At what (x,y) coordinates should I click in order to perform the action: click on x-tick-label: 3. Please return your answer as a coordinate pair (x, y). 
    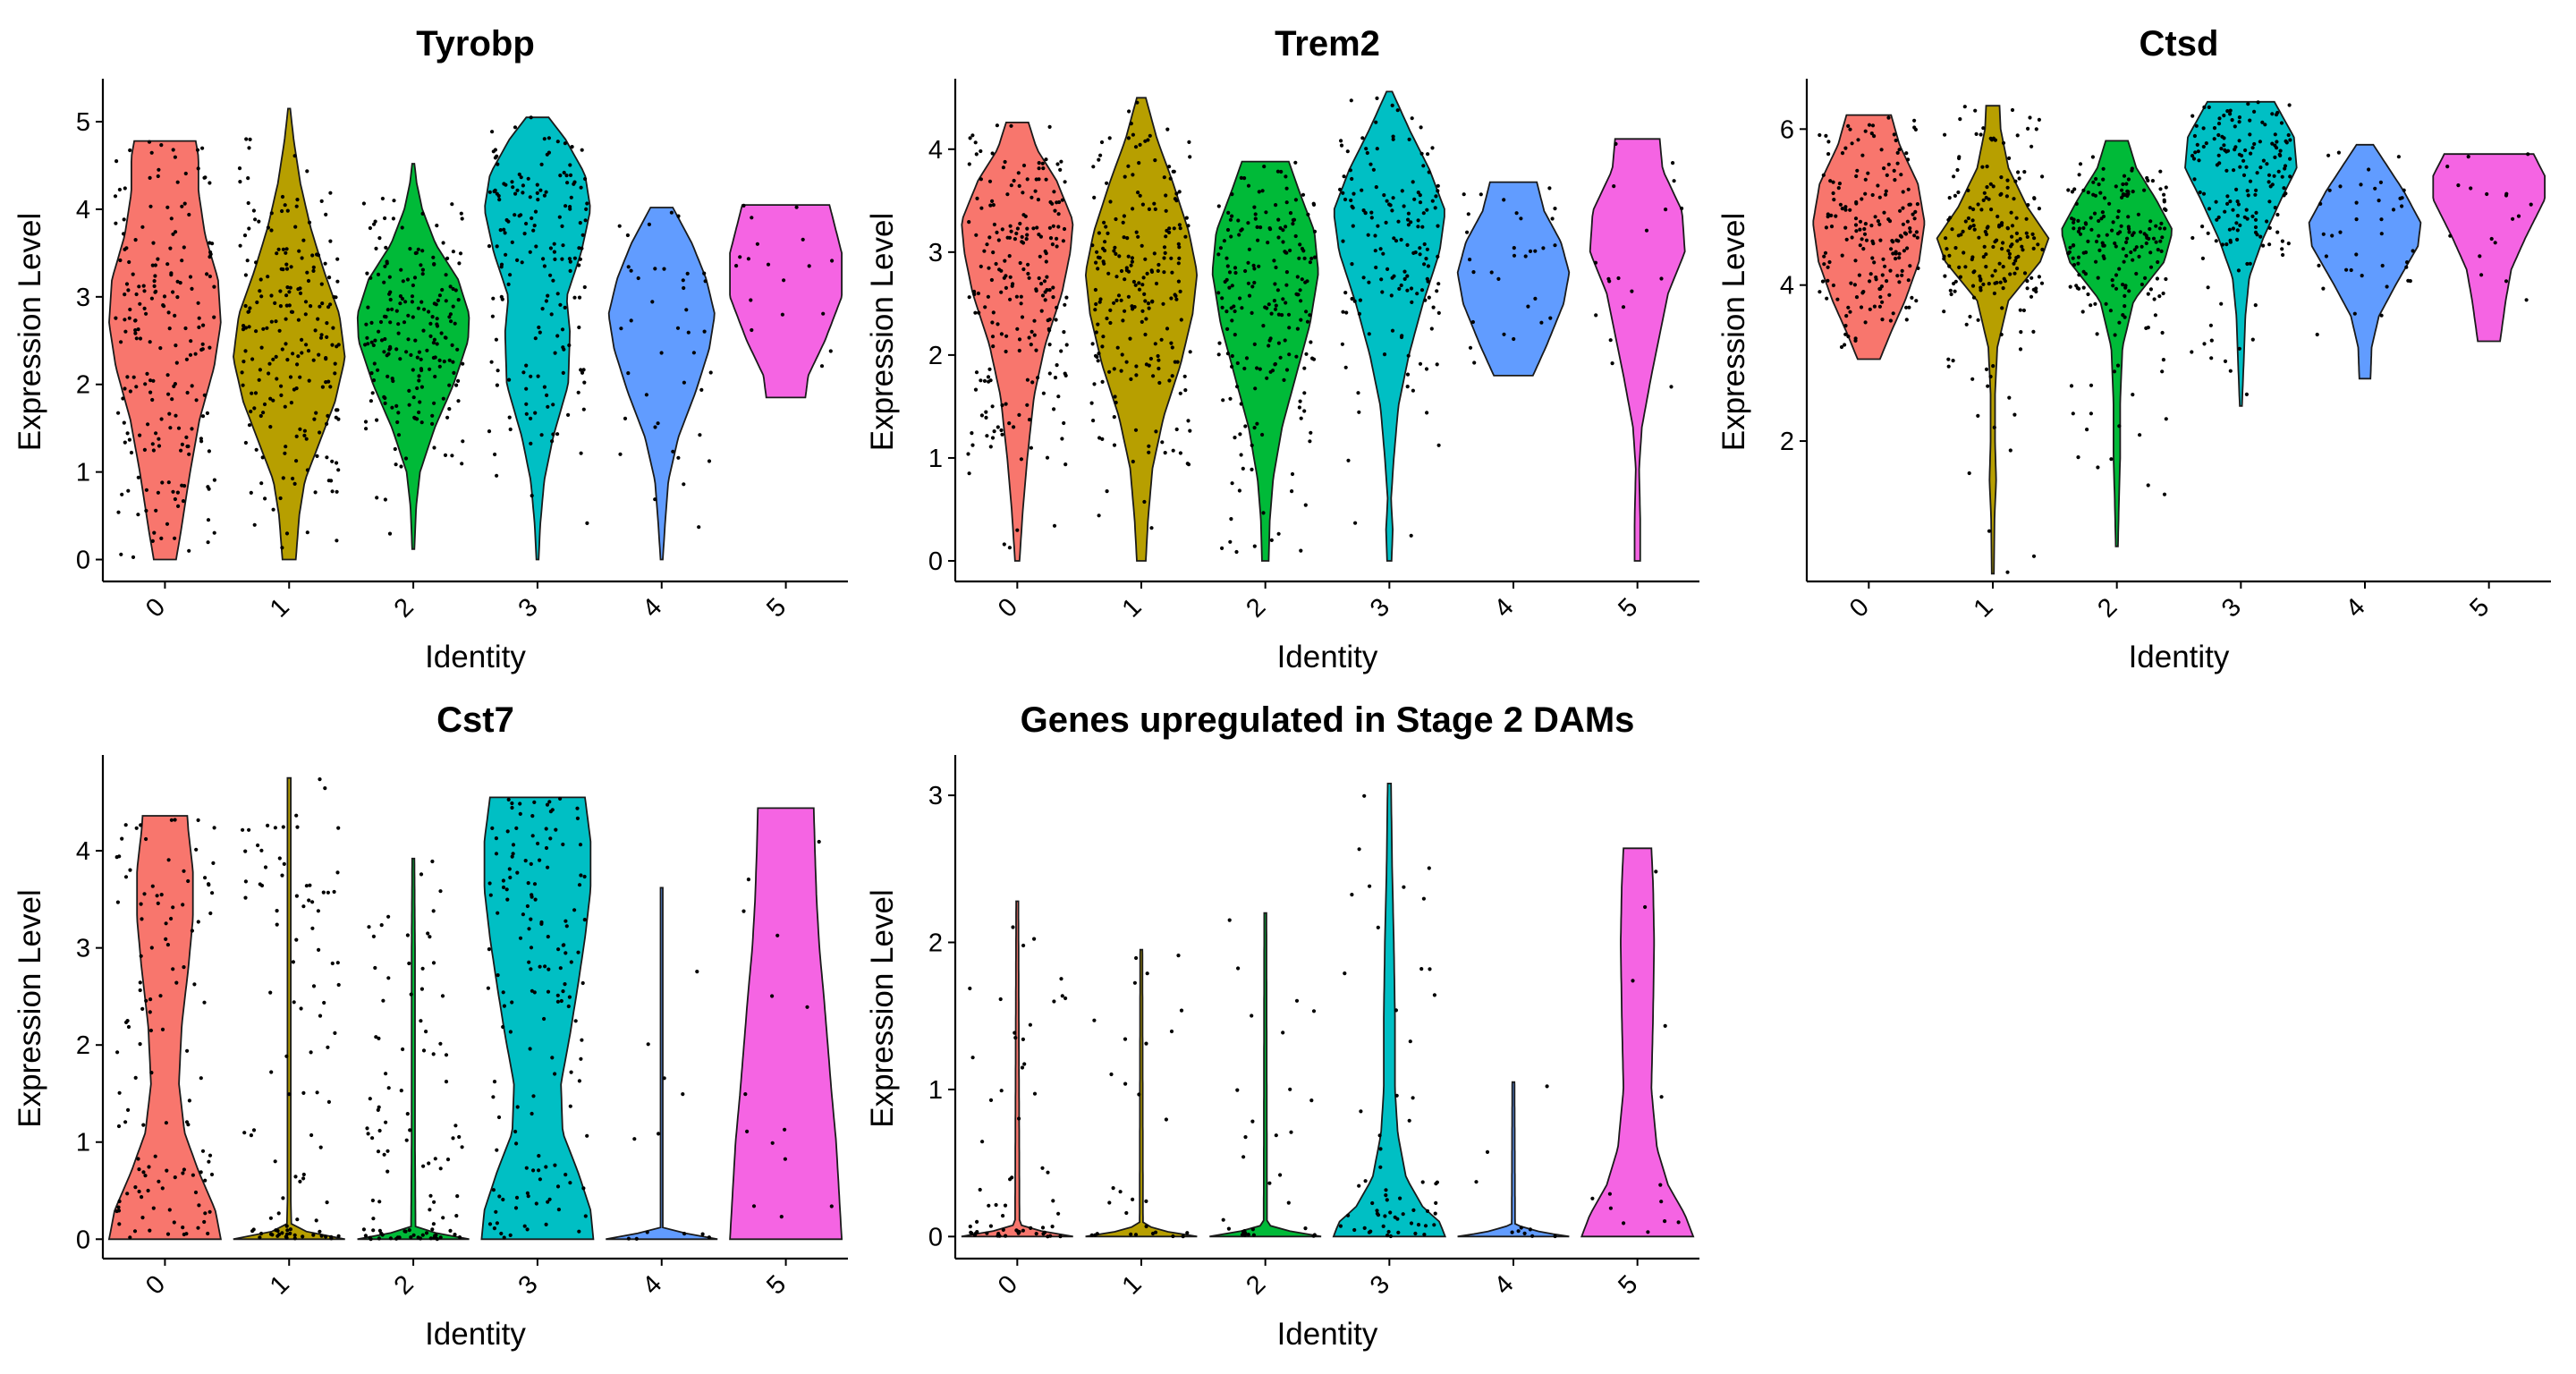
    Looking at the image, I should click on (528, 1285).